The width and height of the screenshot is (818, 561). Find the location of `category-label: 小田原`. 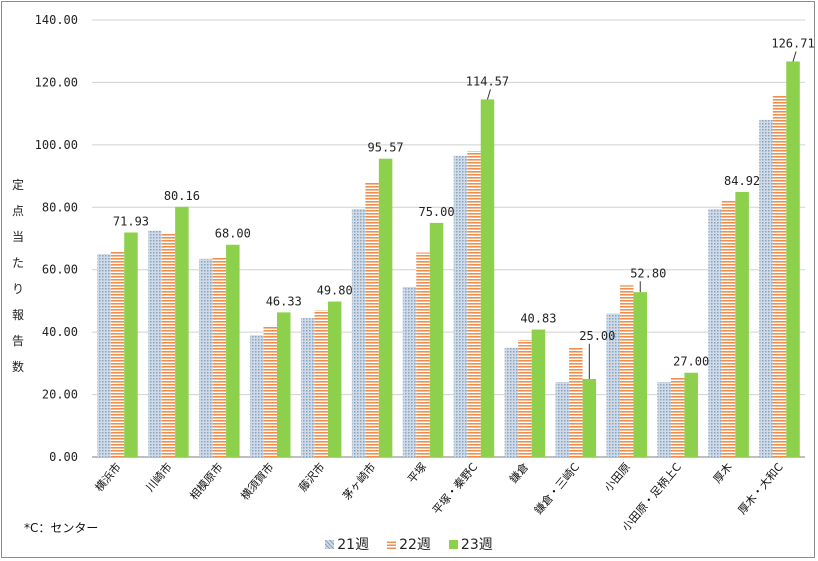

category-label: 小田原 is located at coordinates (617, 478).